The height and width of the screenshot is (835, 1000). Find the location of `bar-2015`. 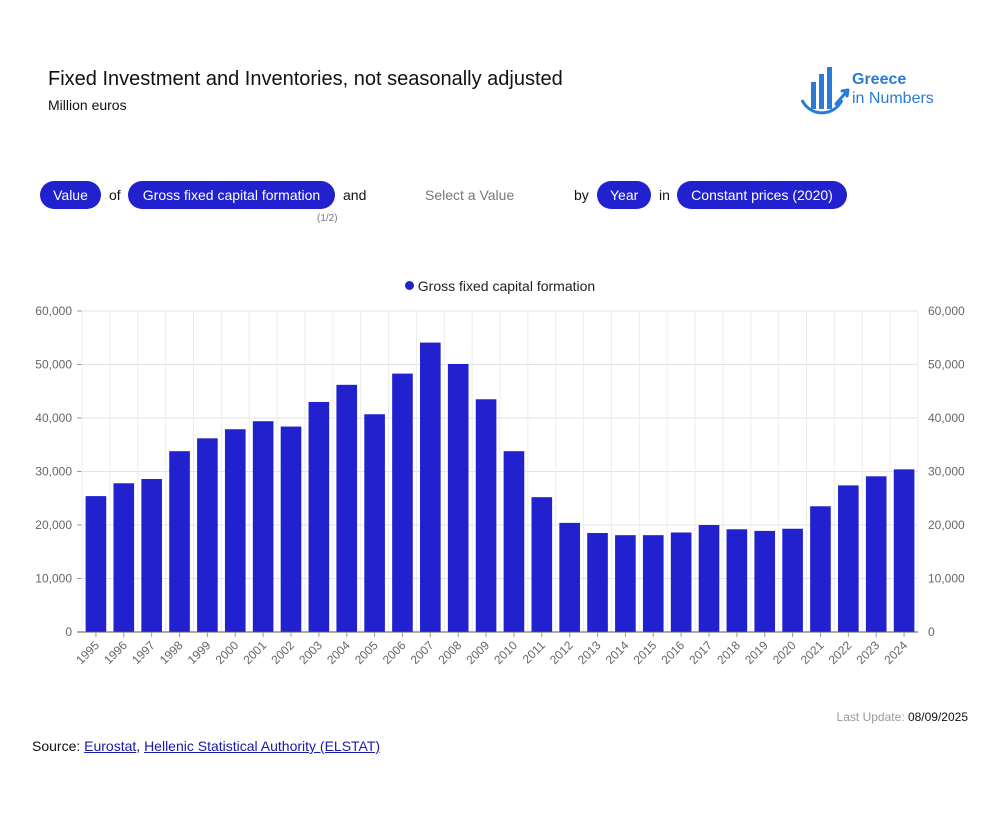

bar-2015 is located at coordinates (653, 583).